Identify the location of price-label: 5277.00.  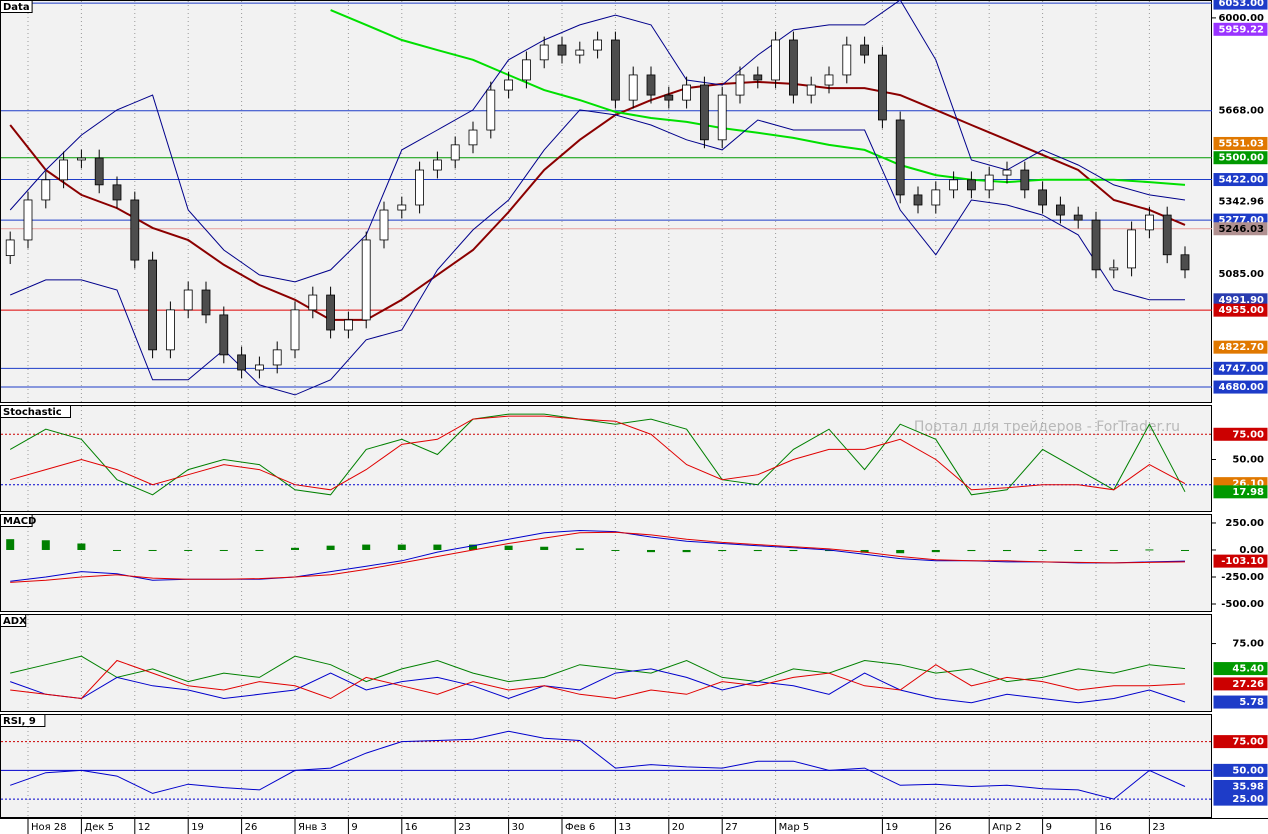
(1241, 220).